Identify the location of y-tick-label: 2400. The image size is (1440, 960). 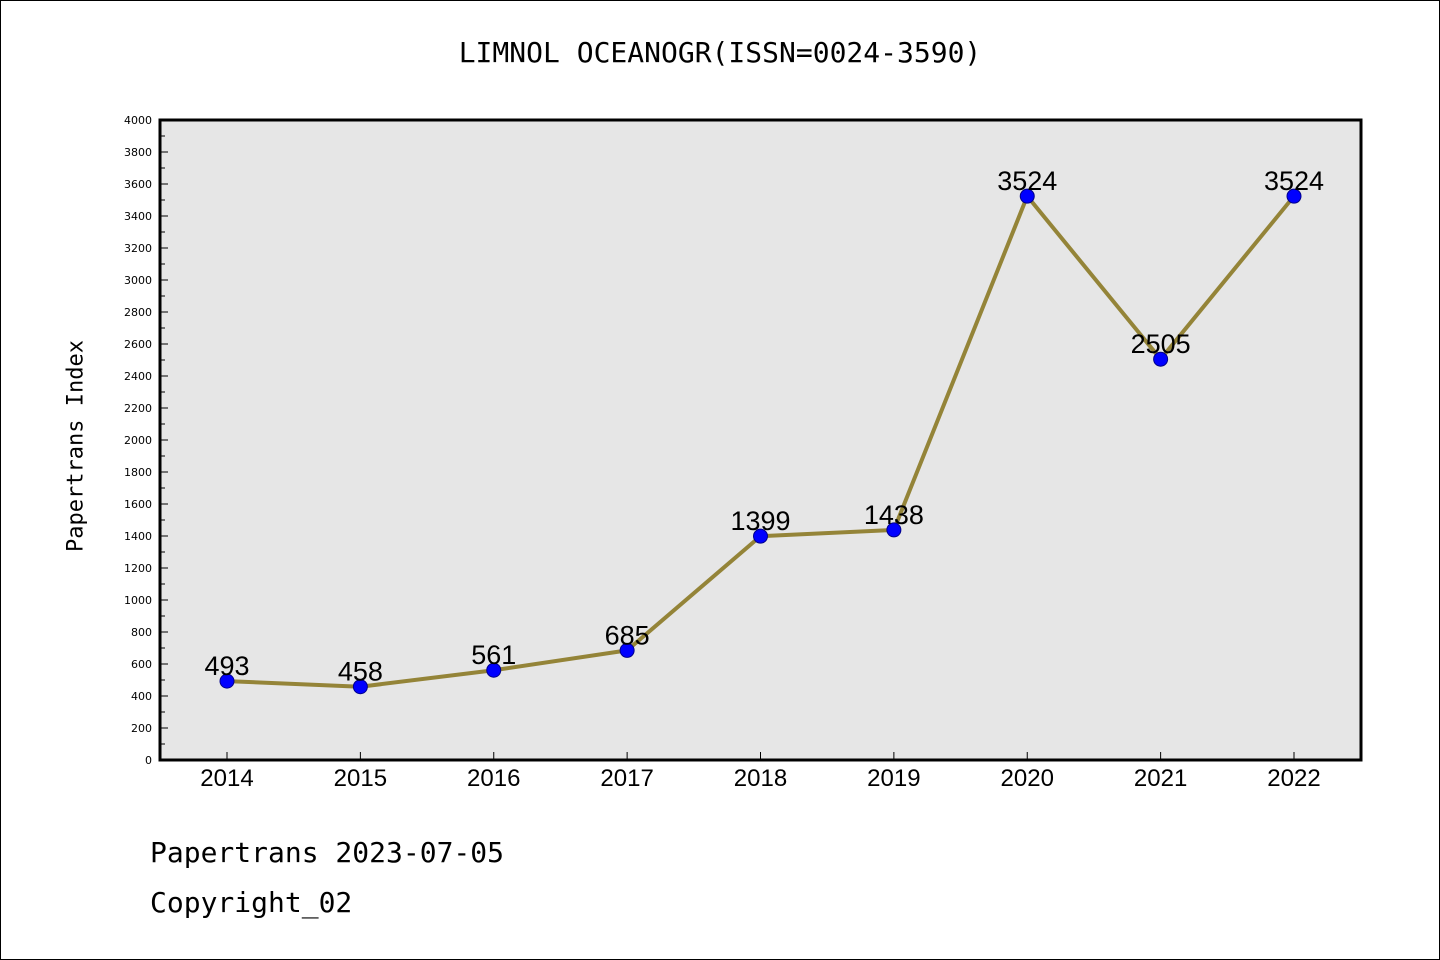
(138, 376).